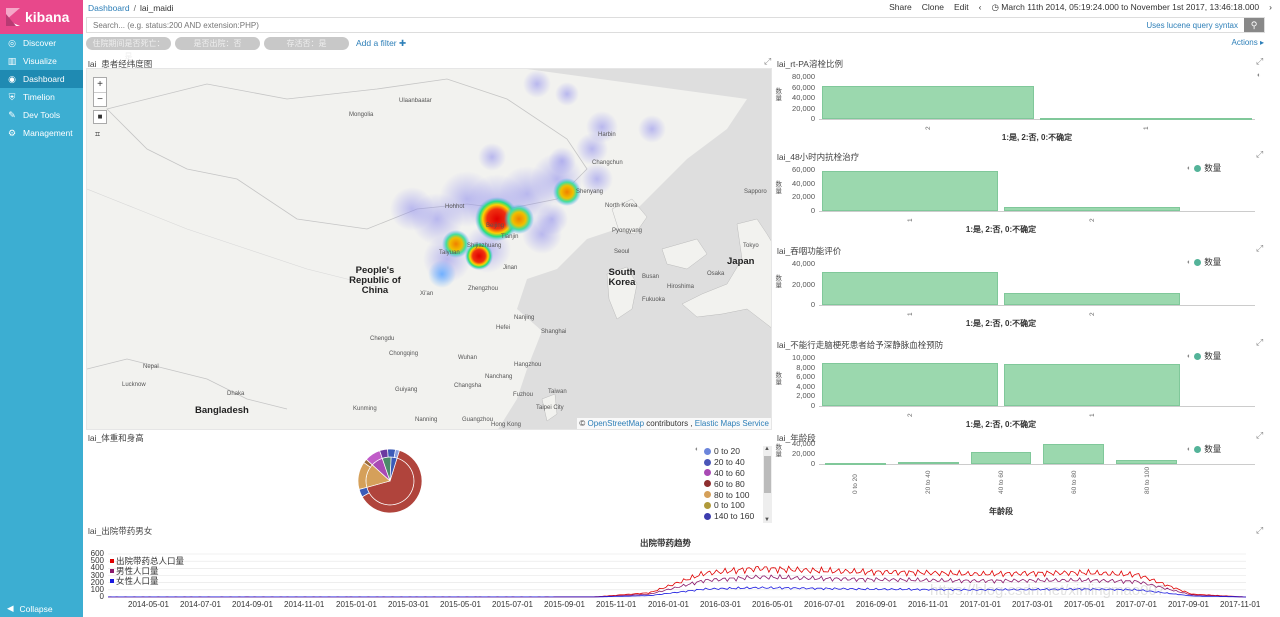  What do you see at coordinates (779, 187) in the screenshot?
I see `y-axis-title: 数量` at bounding box center [779, 187].